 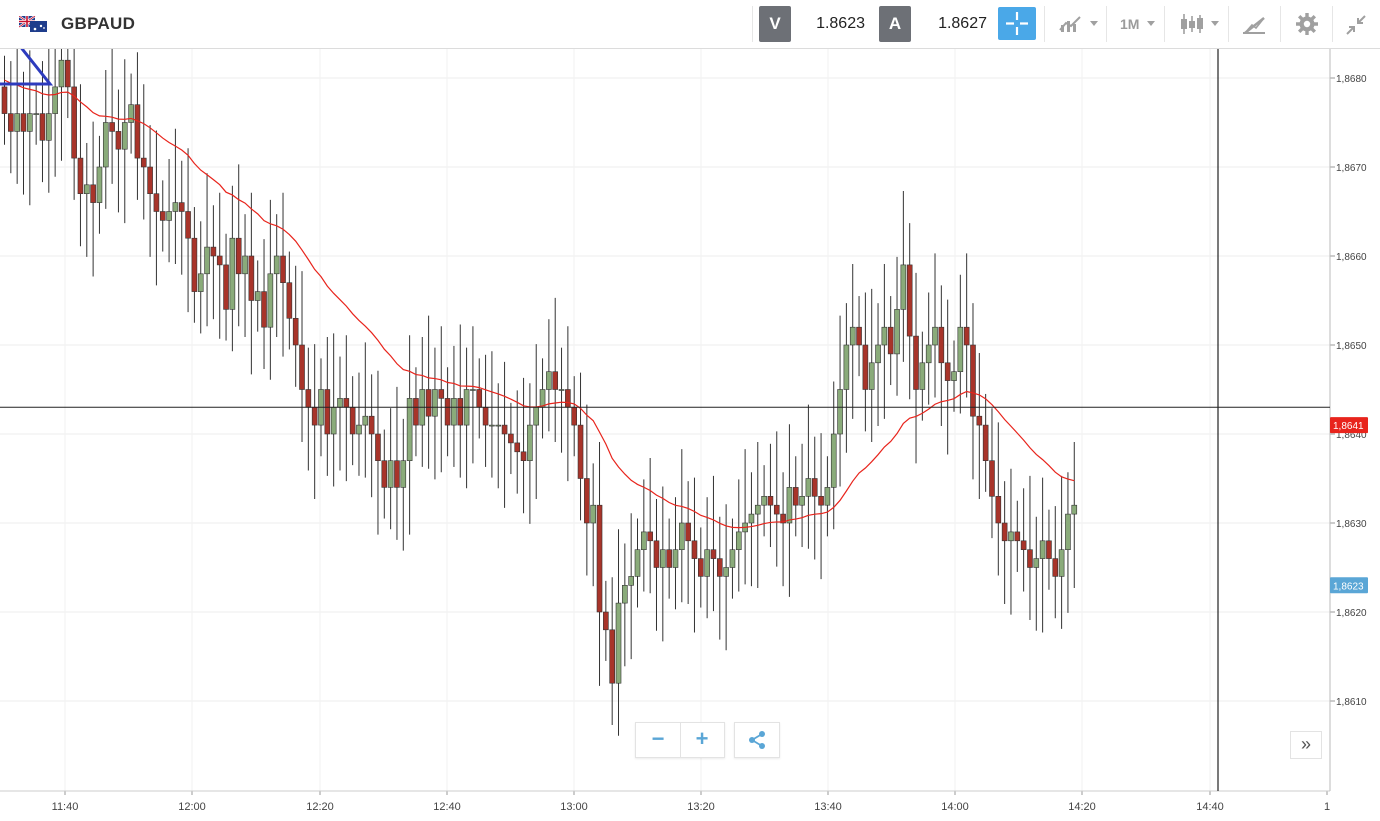 What do you see at coordinates (962, 23) in the screenshot?
I see `buy-price: 1.8627` at bounding box center [962, 23].